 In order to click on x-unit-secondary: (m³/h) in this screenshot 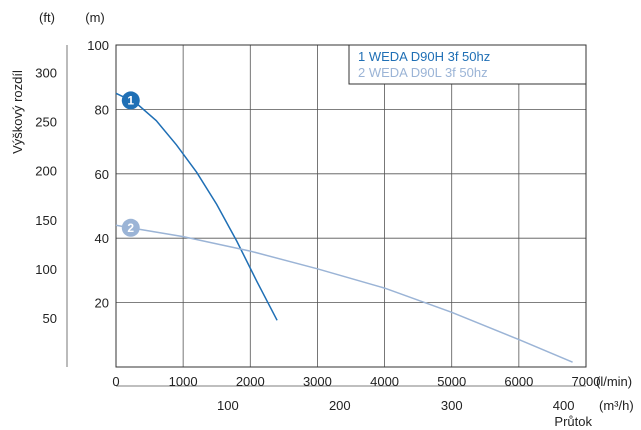, I will do `click(616, 405)`.